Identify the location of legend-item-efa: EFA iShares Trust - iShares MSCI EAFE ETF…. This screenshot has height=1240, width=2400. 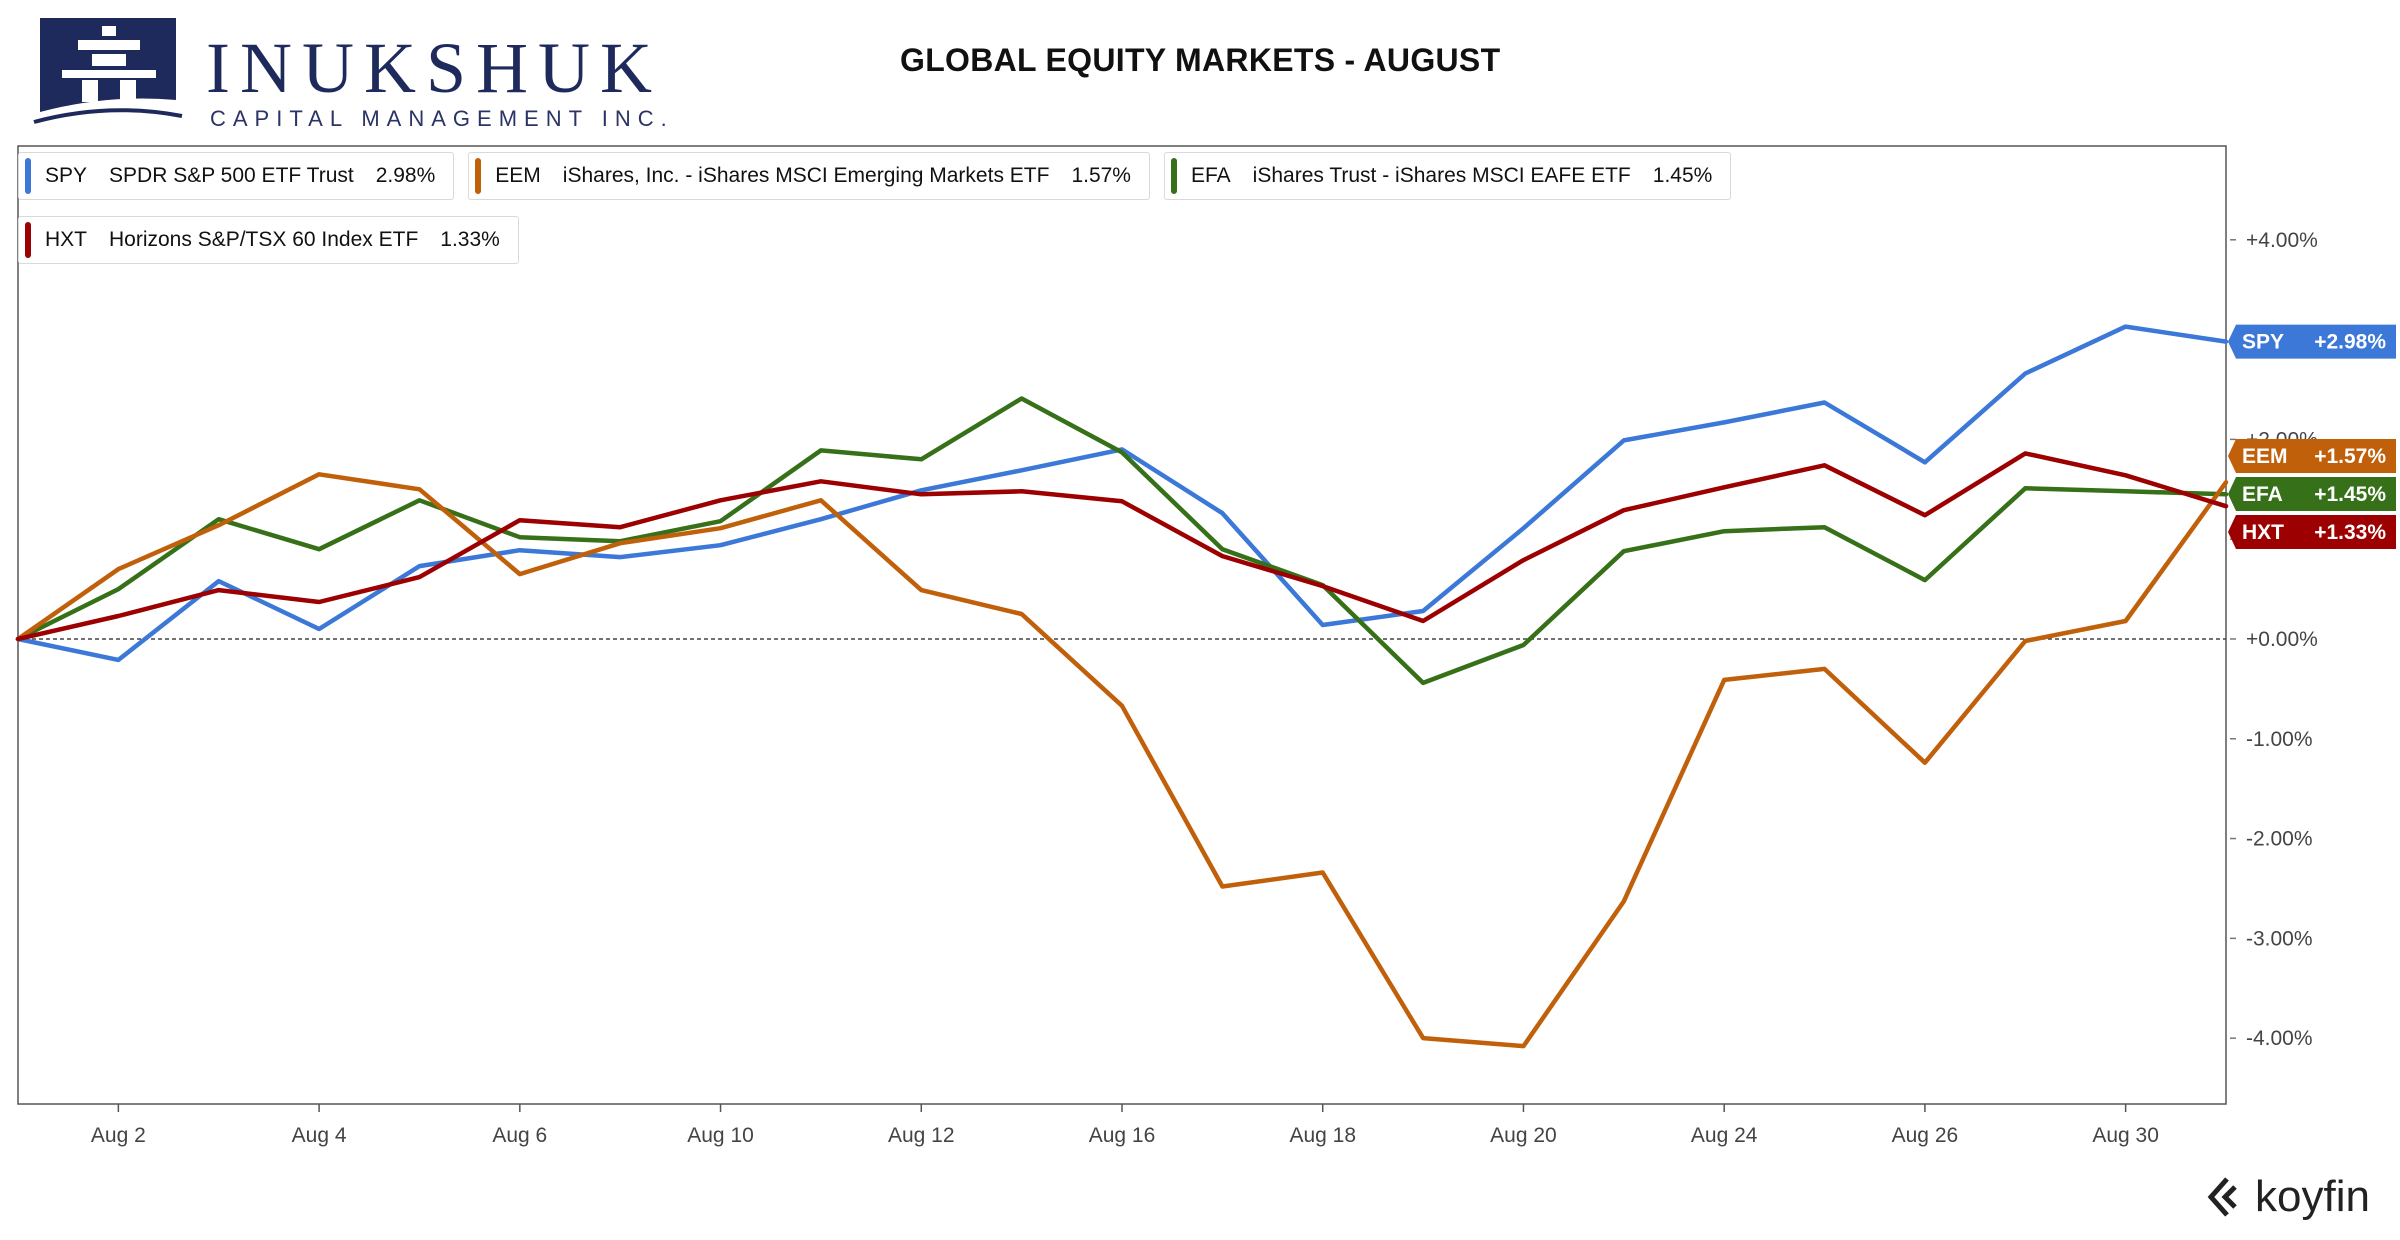
(1447, 176).